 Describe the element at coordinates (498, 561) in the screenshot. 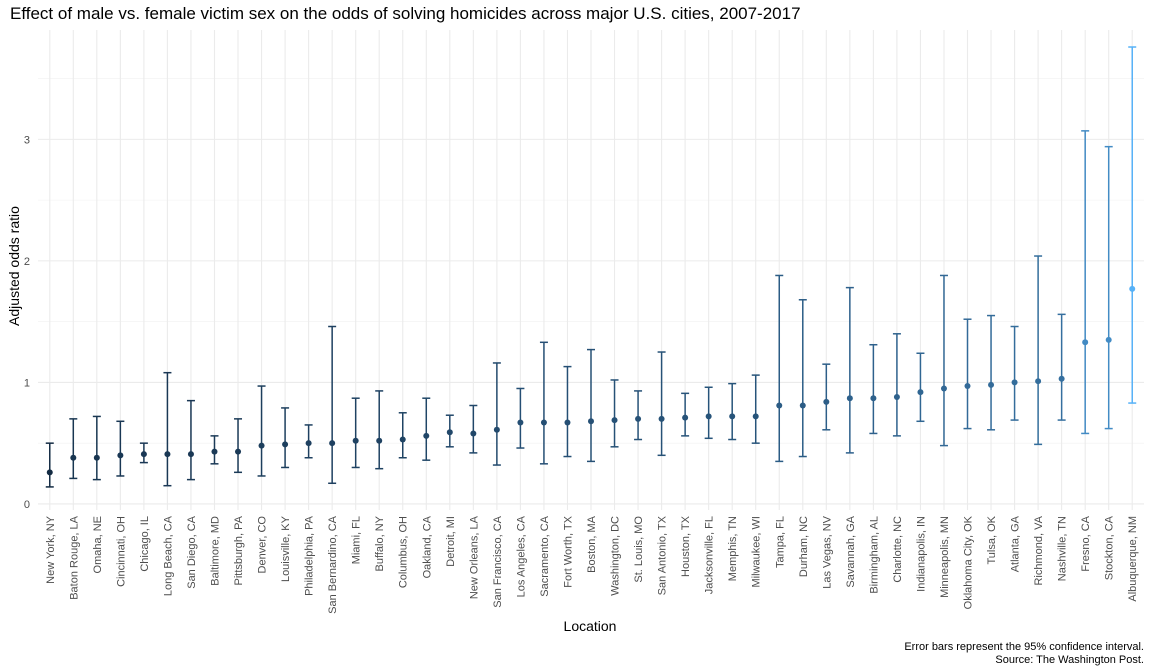

I see `x-tick-label: San Francisco, CA` at that location.